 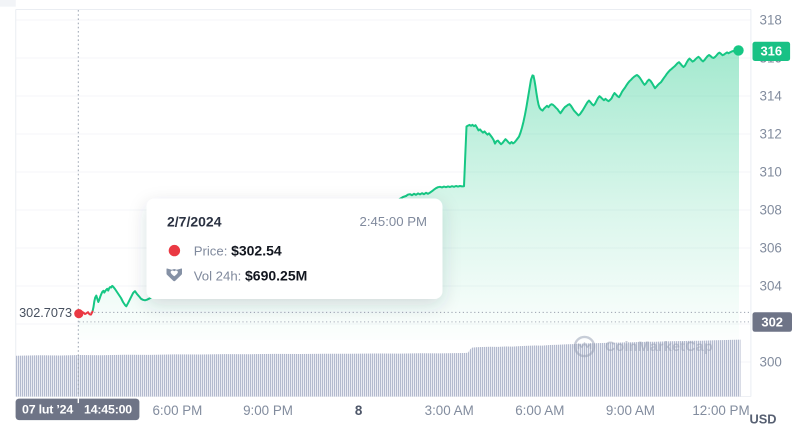 What do you see at coordinates (771, 96) in the screenshot?
I see `svg-text: 314` at bounding box center [771, 96].